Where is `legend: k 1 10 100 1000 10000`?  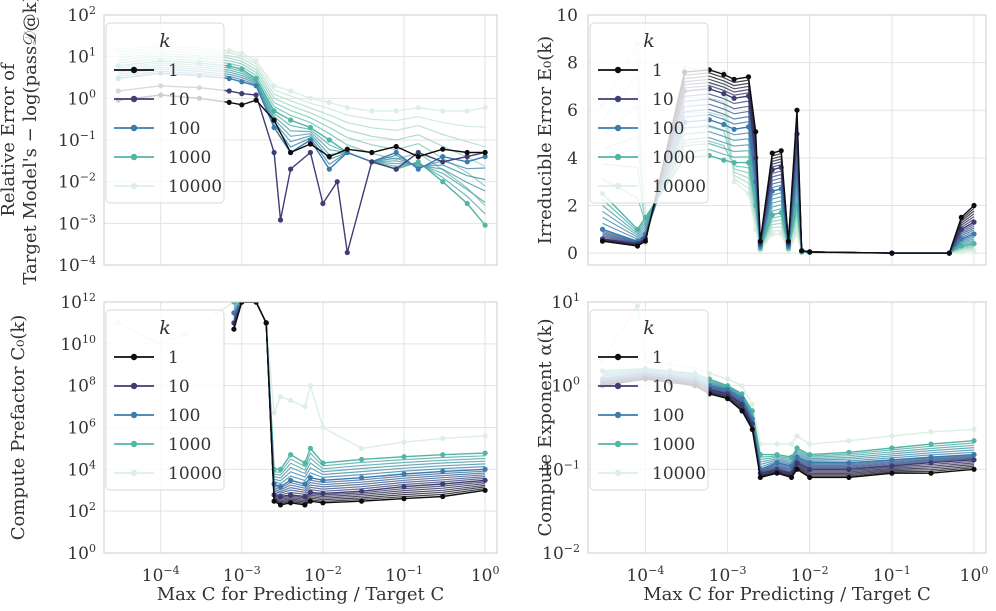
legend: k 1 10 100 1000 10000 is located at coordinates (165, 113).